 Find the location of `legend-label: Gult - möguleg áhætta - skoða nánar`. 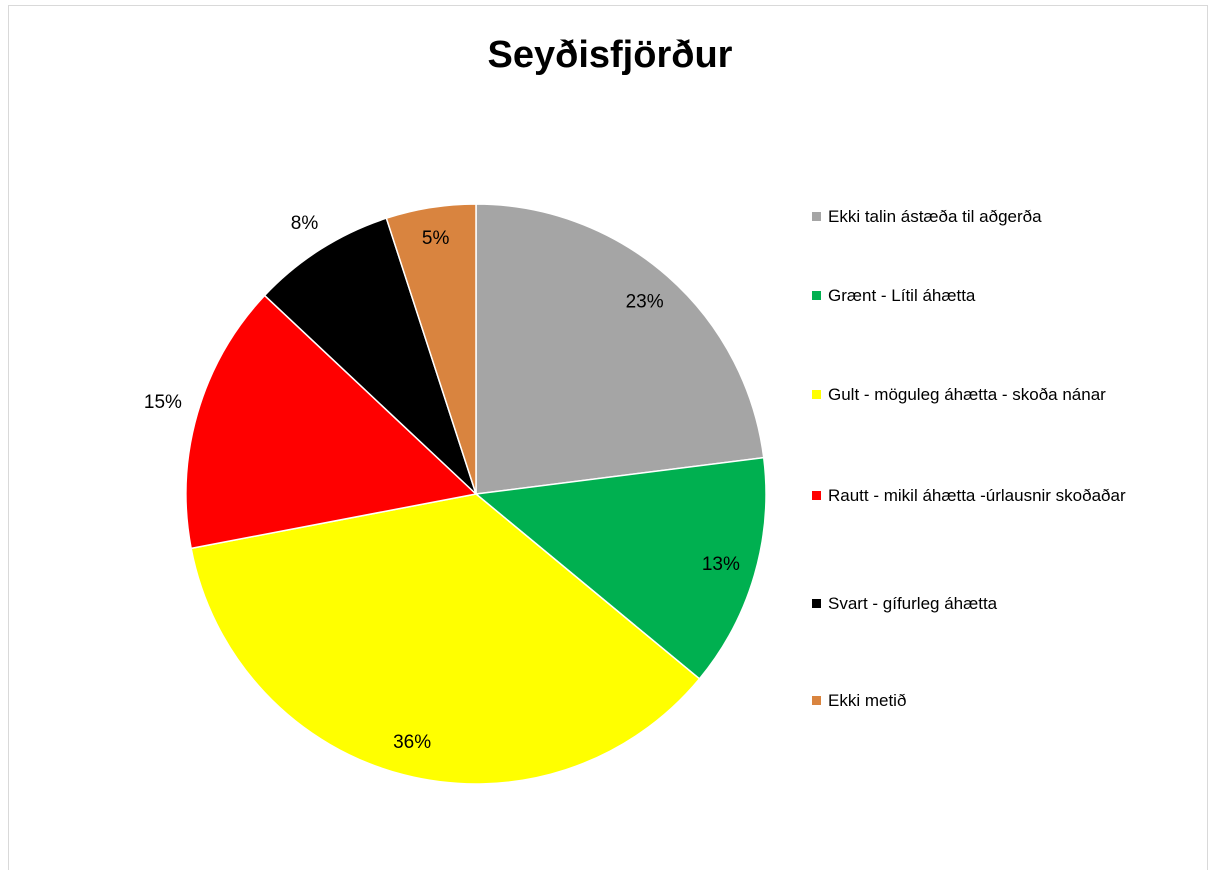

legend-label: Gult - möguleg áhætta - skoða nánar is located at coordinates (967, 394).